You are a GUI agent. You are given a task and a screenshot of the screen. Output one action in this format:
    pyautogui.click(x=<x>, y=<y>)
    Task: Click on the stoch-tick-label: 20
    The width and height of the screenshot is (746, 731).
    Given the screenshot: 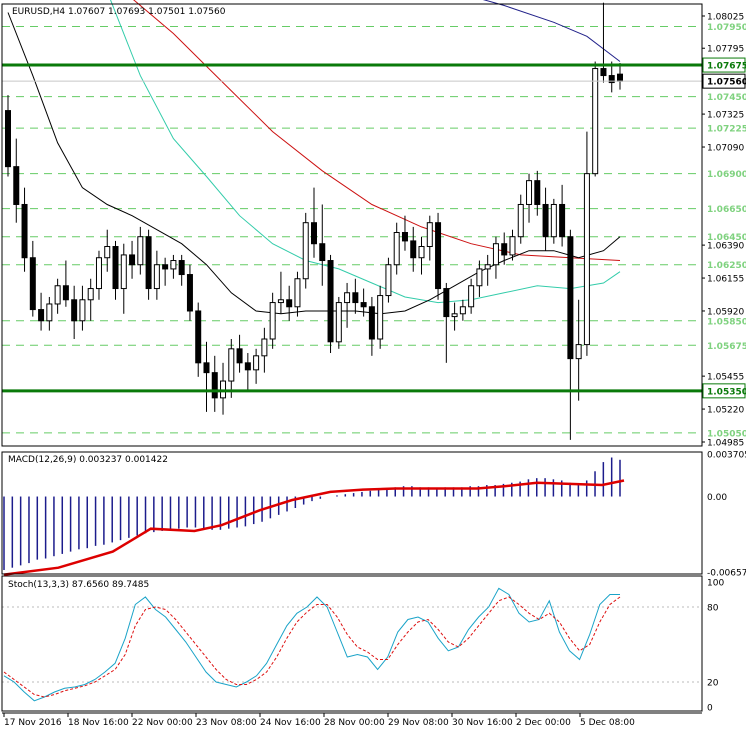 What is the action you would take?
    pyautogui.click(x=713, y=684)
    